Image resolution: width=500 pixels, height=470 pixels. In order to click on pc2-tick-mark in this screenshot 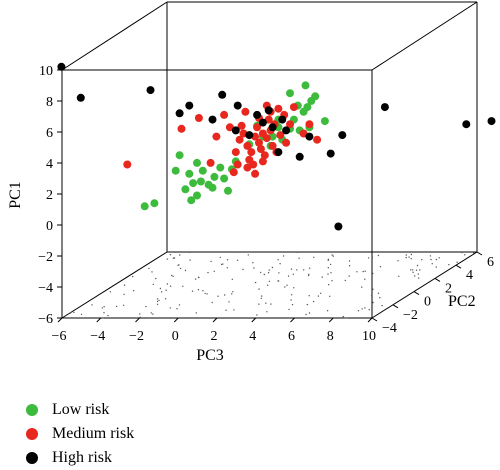, I will do `click(374, 319)`.